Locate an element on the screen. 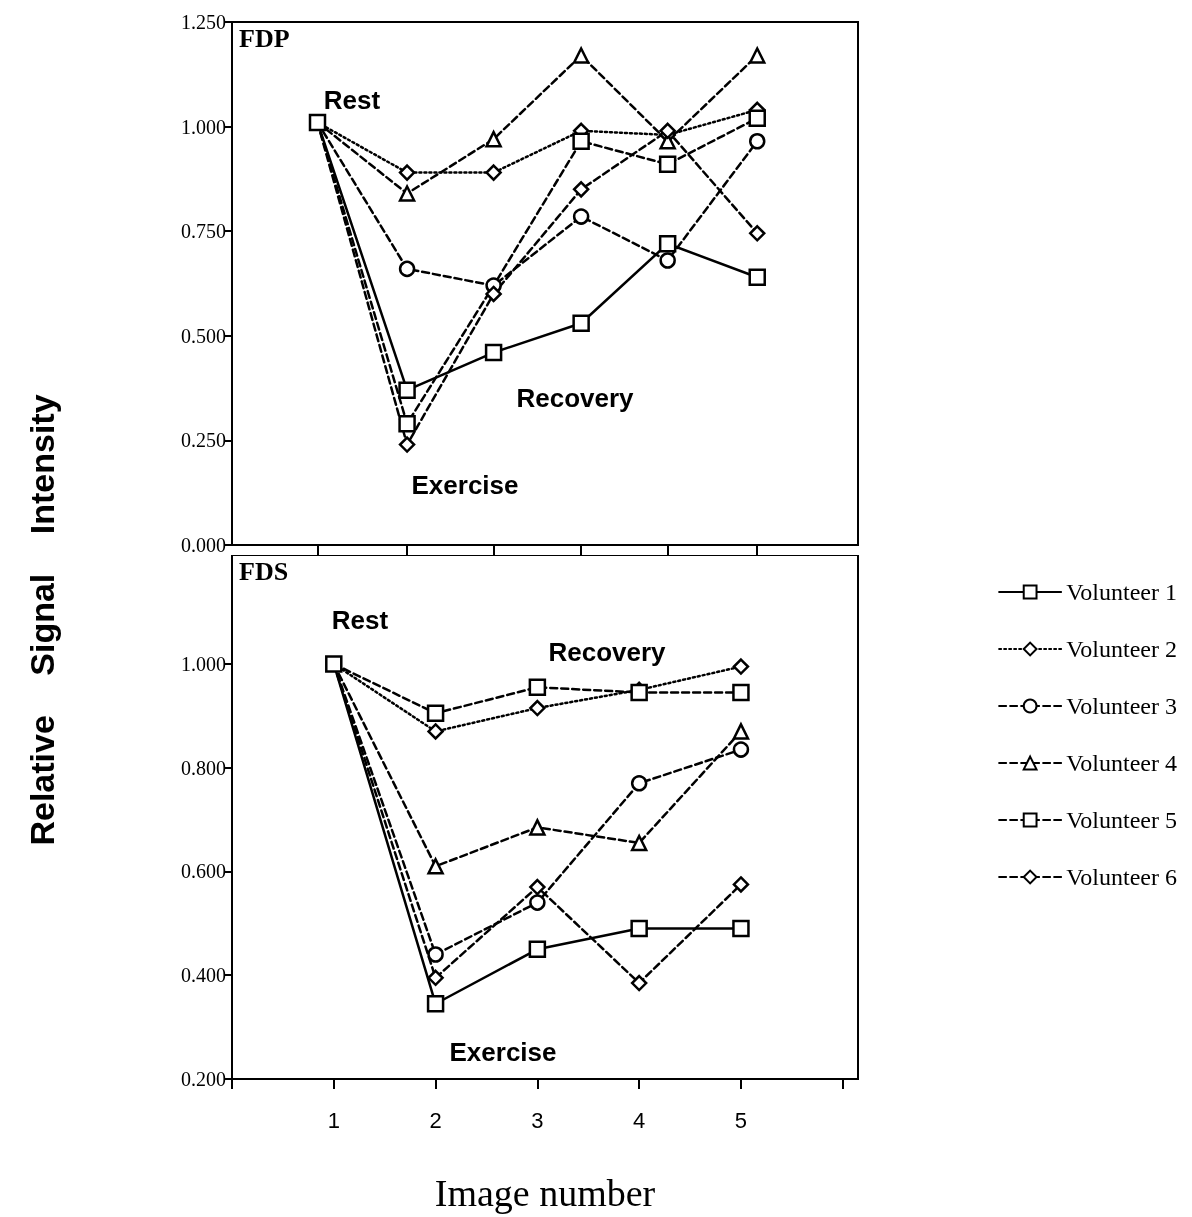 The height and width of the screenshot is (1217, 1192). x-tick-label: 3 is located at coordinates (537, 1120).